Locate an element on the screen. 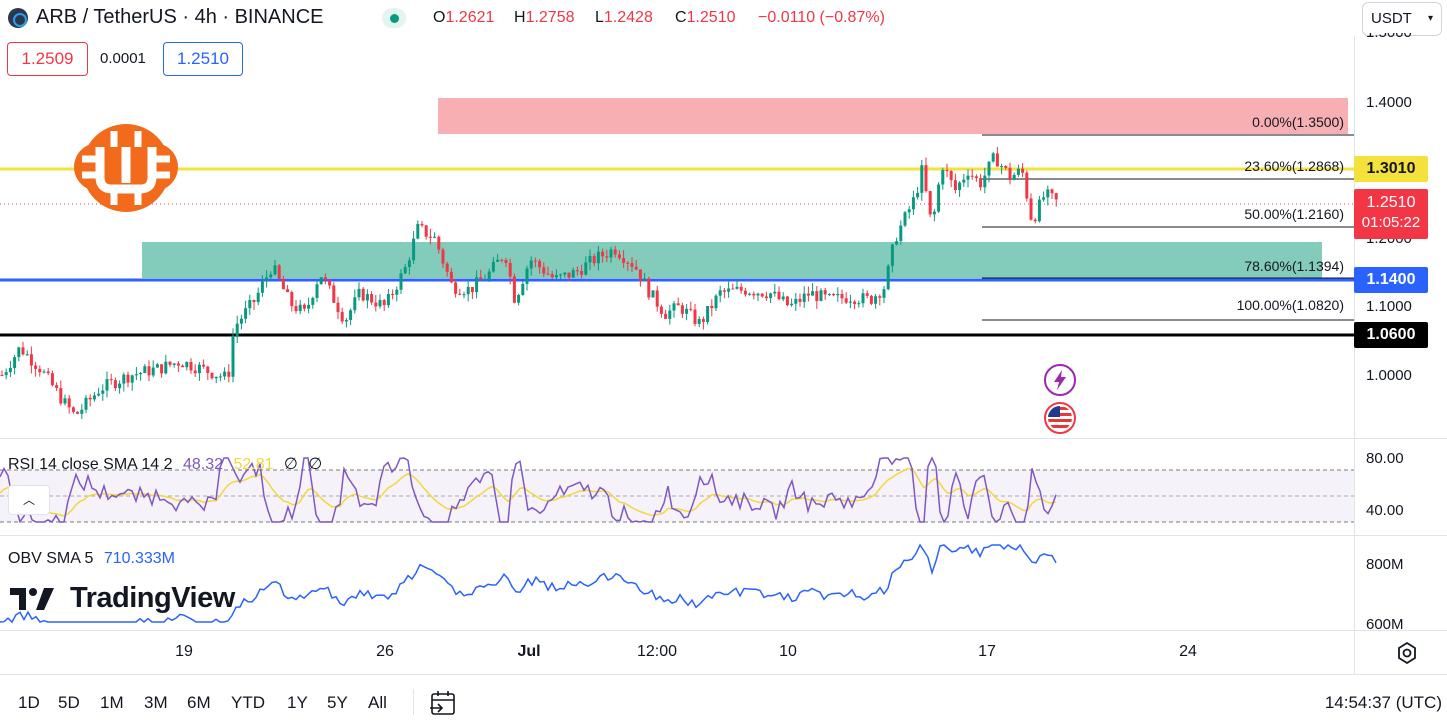 This screenshot has width=1447, height=728. yellow-line-price-label: 1.3010 is located at coordinates (1391, 169).